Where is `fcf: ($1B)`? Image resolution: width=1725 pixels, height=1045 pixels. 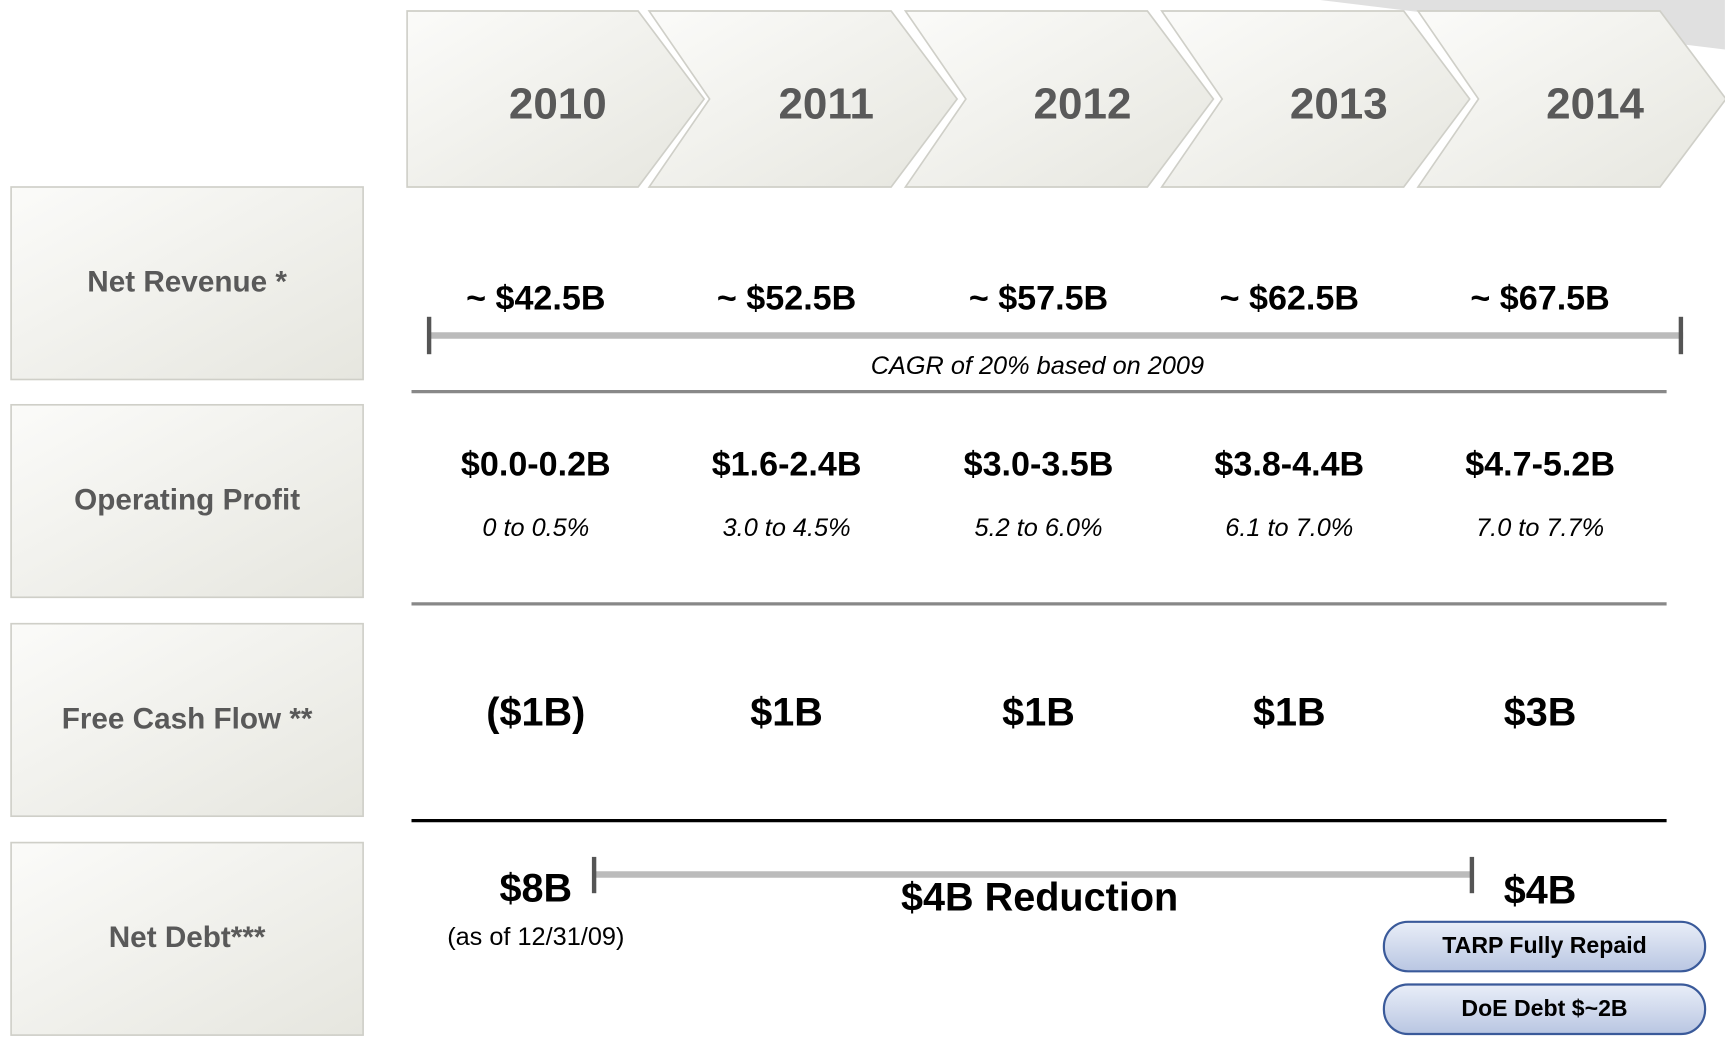 fcf: ($1B) is located at coordinates (535, 712).